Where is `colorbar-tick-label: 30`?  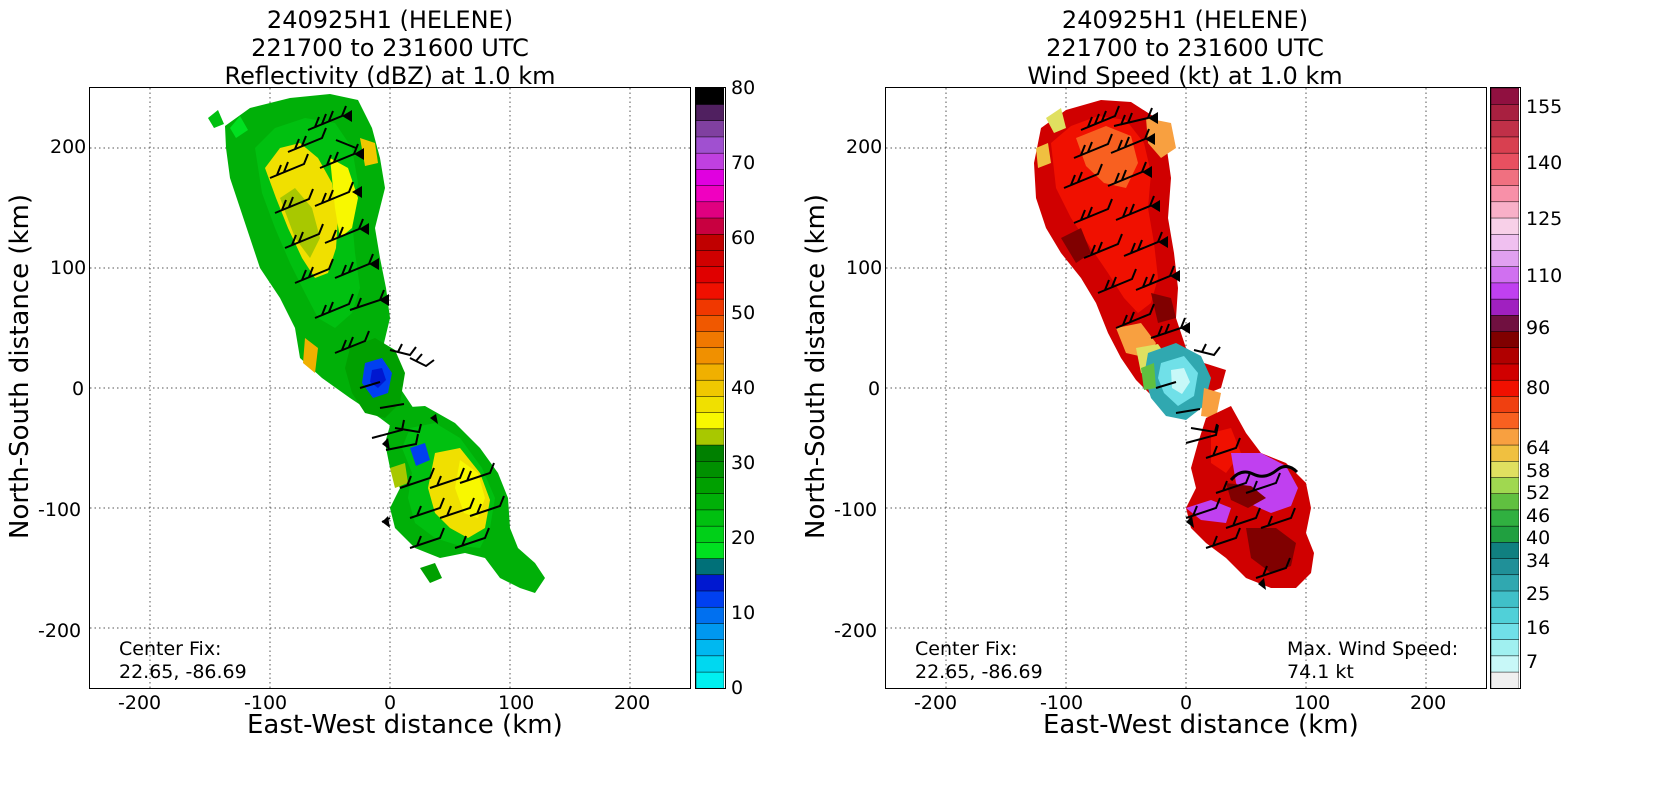 colorbar-tick-label: 30 is located at coordinates (743, 463).